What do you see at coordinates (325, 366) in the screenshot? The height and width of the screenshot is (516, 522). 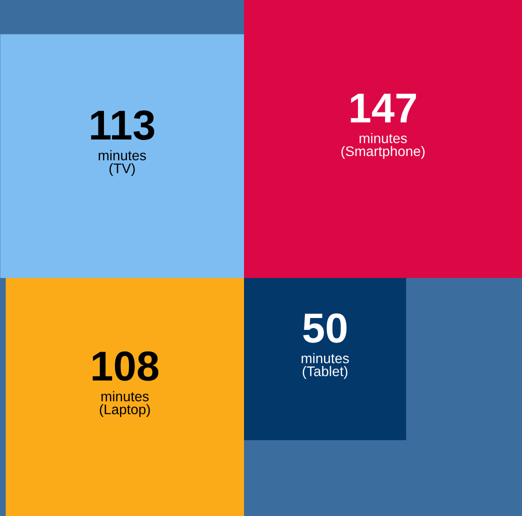 I see `category-label: minutes (Tablet)` at bounding box center [325, 366].